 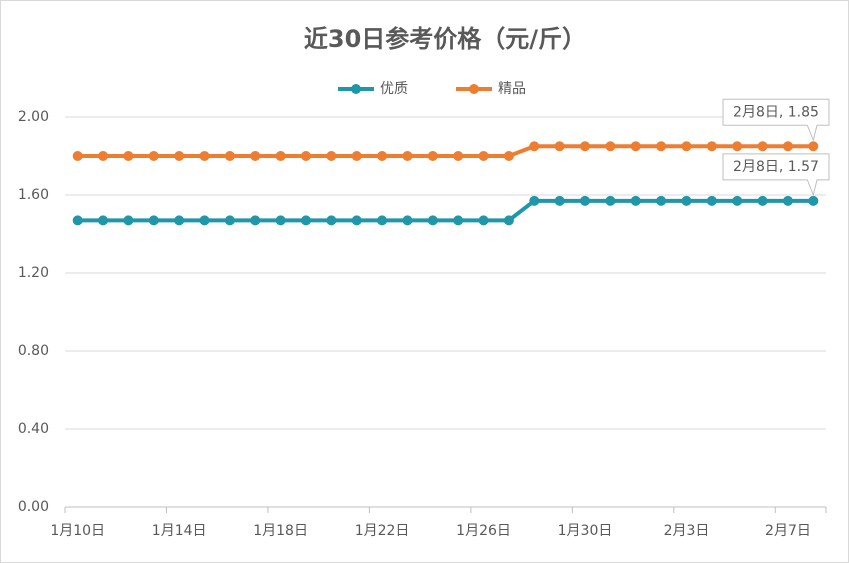 What do you see at coordinates (483, 531) in the screenshot?
I see `x-tick-label: 1月26日` at bounding box center [483, 531].